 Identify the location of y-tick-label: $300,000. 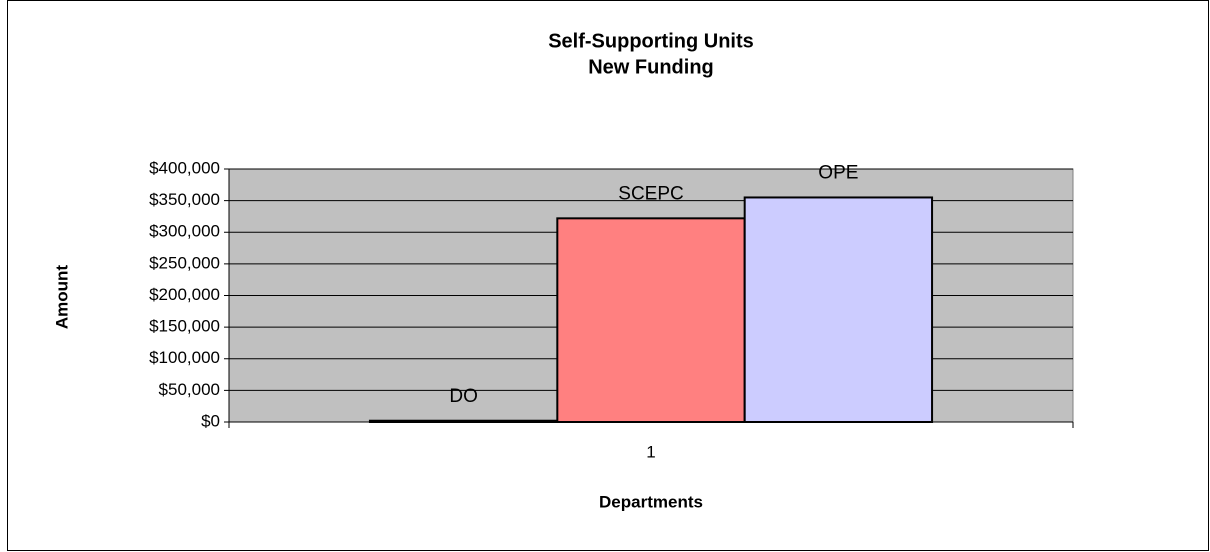
(184, 231).